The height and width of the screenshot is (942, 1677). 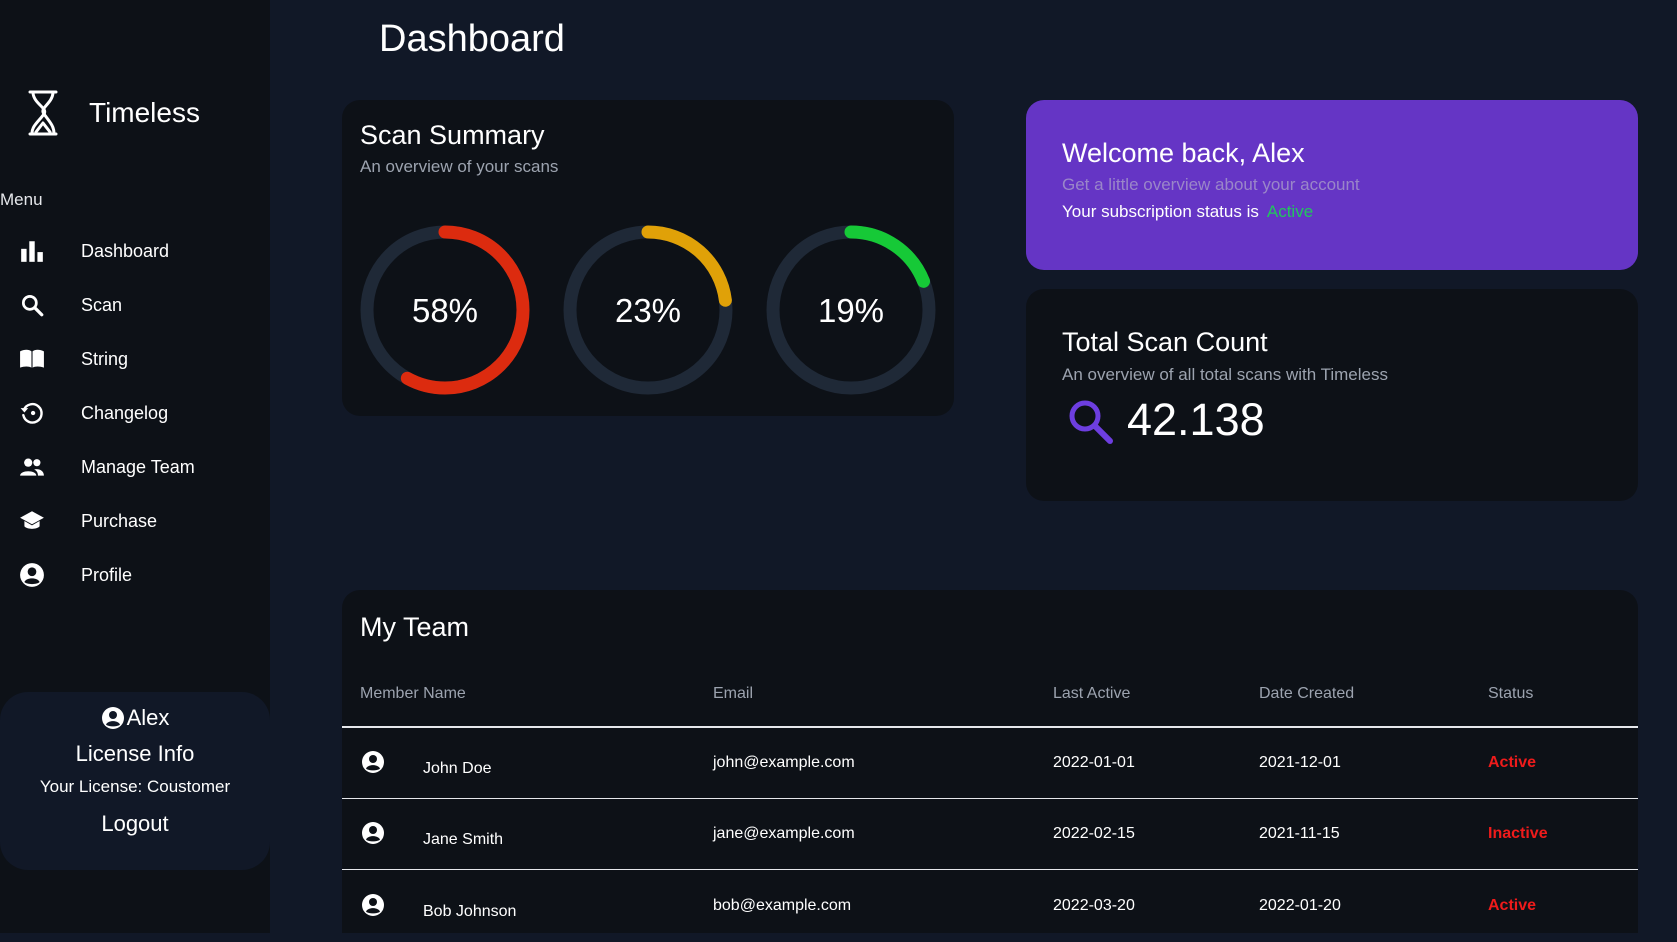 What do you see at coordinates (43, 113) in the screenshot?
I see `hourglass-logo-icon` at bounding box center [43, 113].